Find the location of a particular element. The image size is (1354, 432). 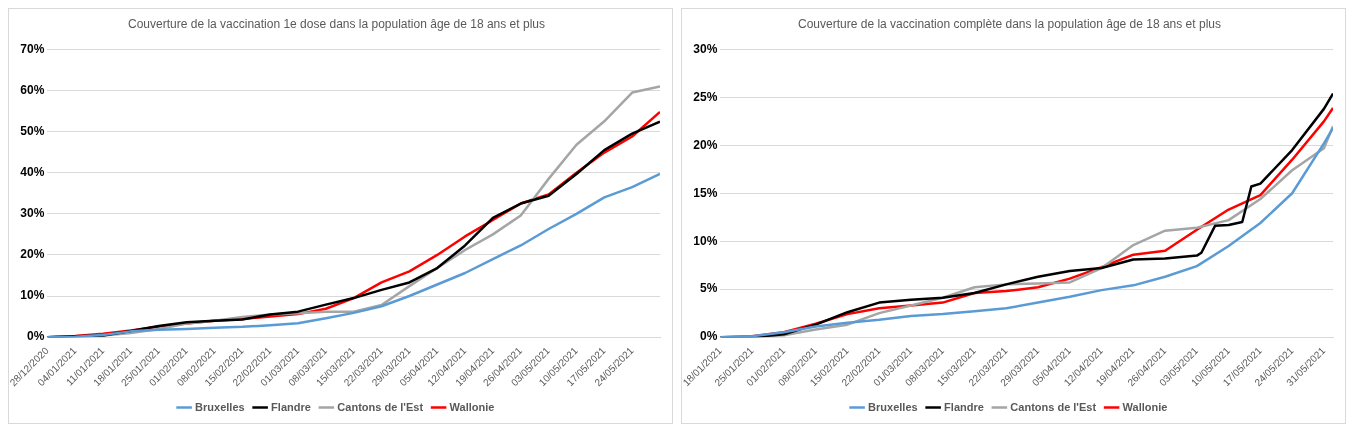

y-tick-label: 60% is located at coordinates (32, 89).